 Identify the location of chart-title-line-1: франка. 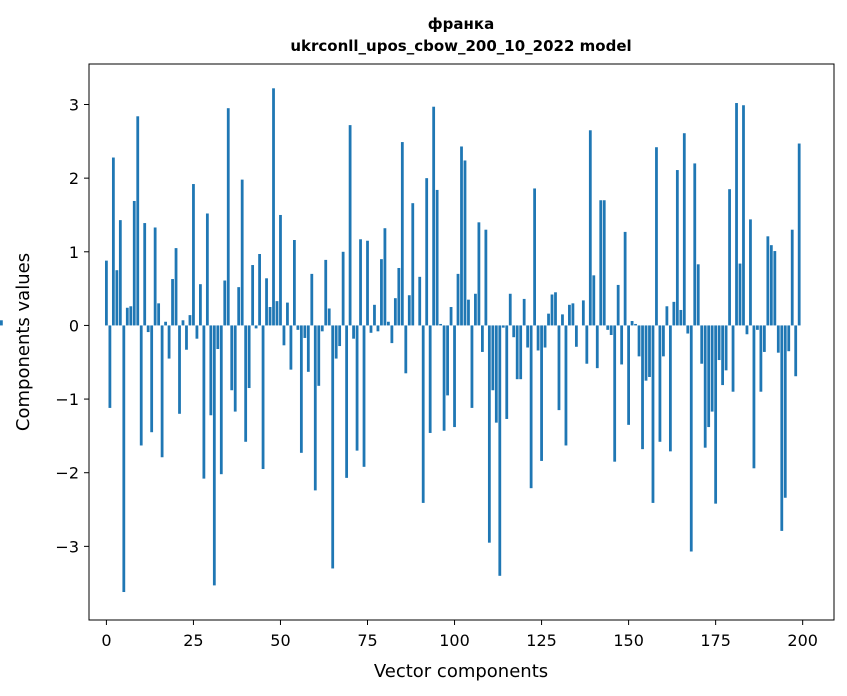
(461, 24).